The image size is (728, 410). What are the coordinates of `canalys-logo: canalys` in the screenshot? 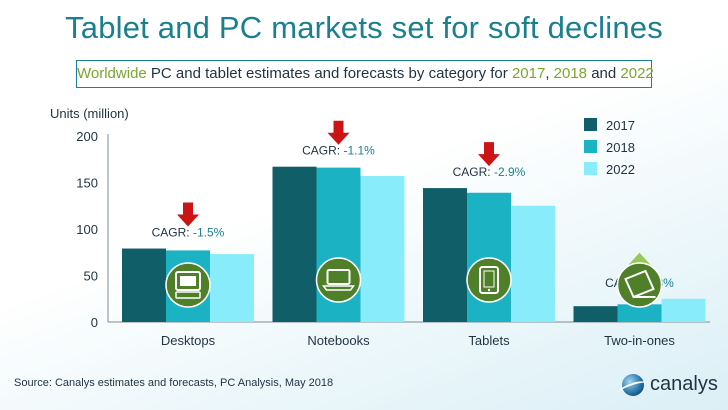 It's located at (670, 385).